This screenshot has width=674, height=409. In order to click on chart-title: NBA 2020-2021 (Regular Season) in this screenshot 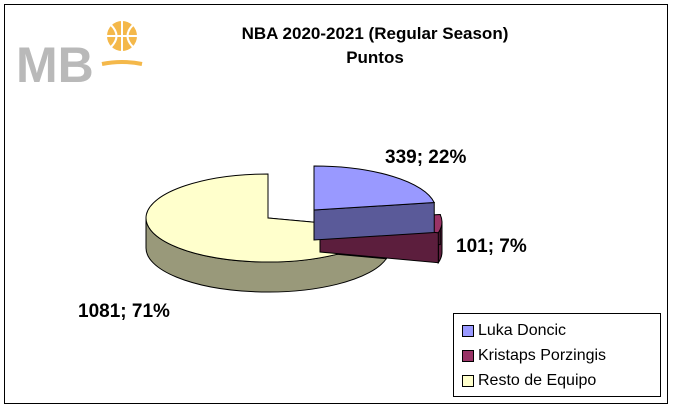, I will do `click(375, 33)`.